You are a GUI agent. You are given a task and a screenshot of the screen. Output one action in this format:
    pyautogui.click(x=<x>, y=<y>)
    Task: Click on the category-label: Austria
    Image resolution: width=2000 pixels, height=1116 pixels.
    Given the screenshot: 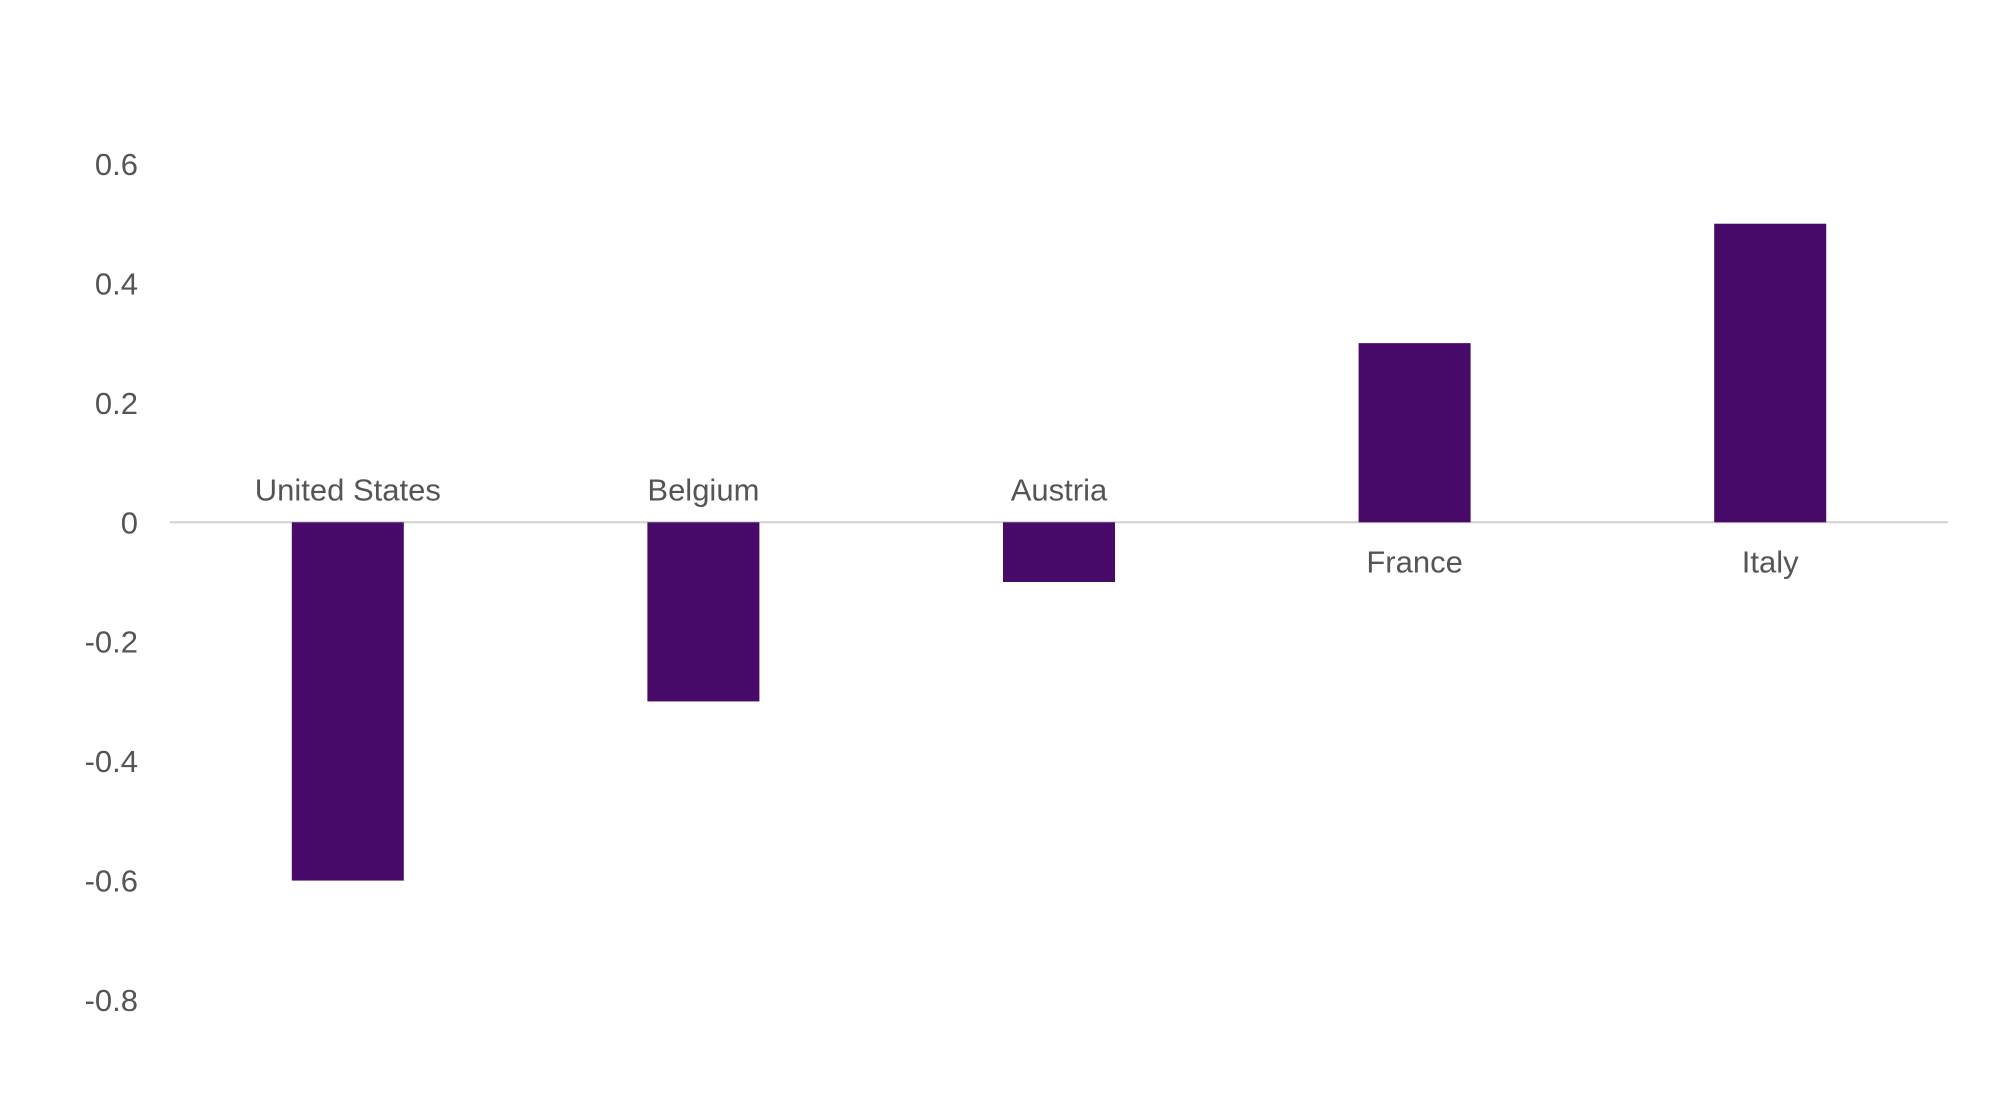 What is the action you would take?
    pyautogui.click(x=1059, y=489)
    